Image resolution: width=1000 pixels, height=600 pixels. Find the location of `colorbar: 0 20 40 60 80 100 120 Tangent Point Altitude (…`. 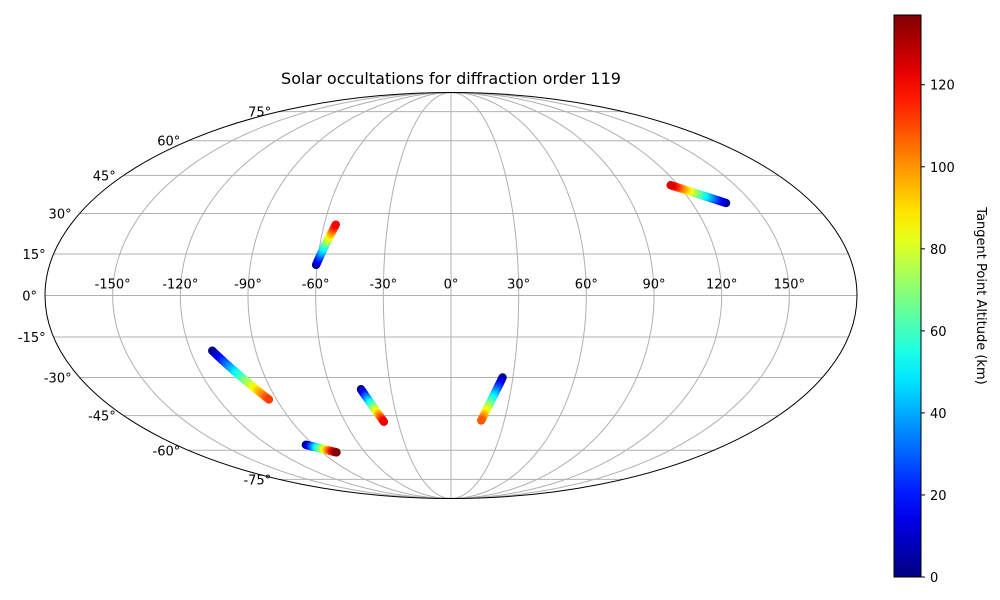

colorbar: 0 20 40 60 80 100 120 Tangent Point Altitude (… is located at coordinates (940, 300).